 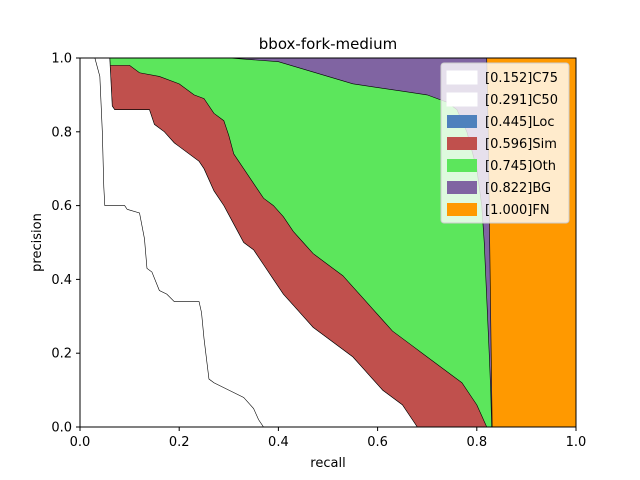 What do you see at coordinates (61, 59) in the screenshot?
I see `y-tick-label: 1.0` at bounding box center [61, 59].